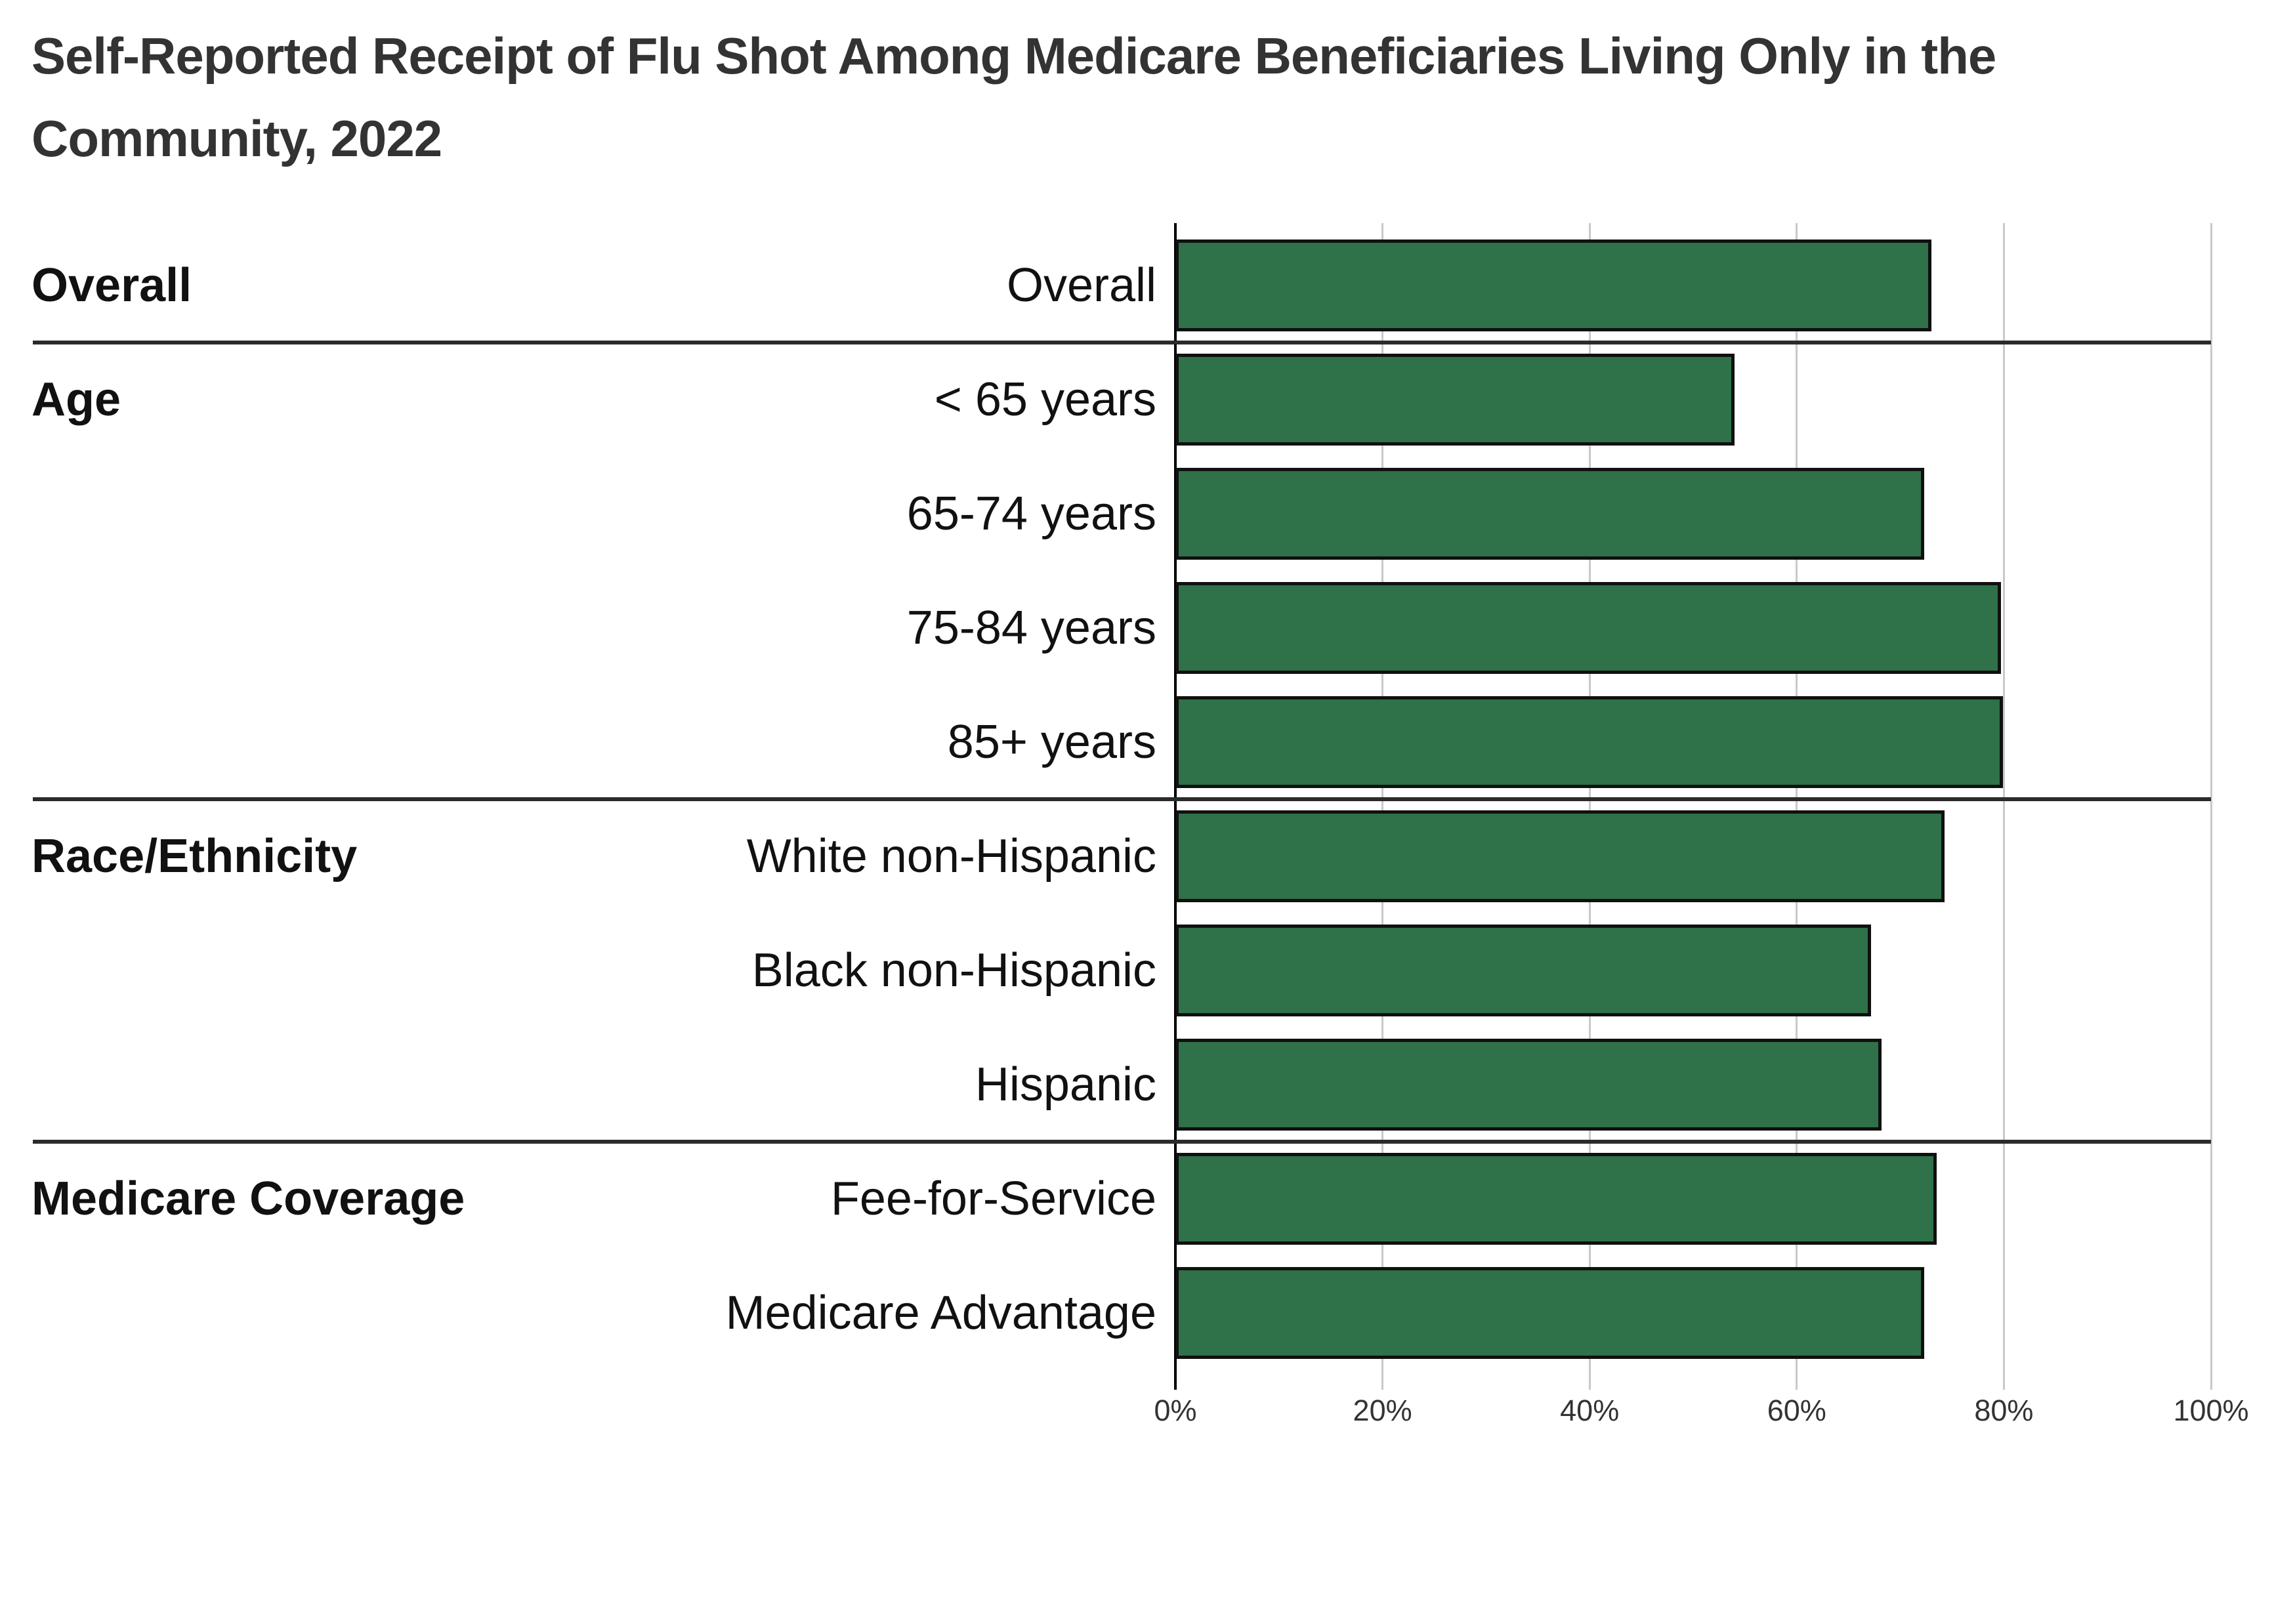  Describe the element at coordinates (1051, 742) in the screenshot. I see `category-label: 85+ years` at that location.